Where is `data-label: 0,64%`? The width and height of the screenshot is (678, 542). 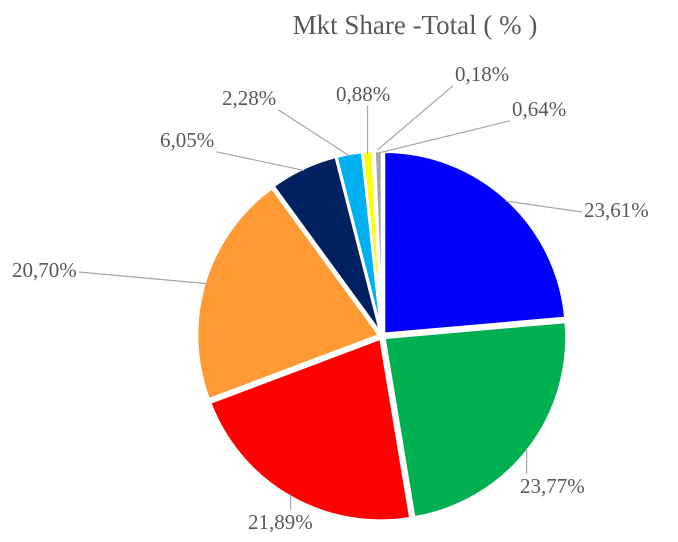 data-label: 0,64% is located at coordinates (539, 109).